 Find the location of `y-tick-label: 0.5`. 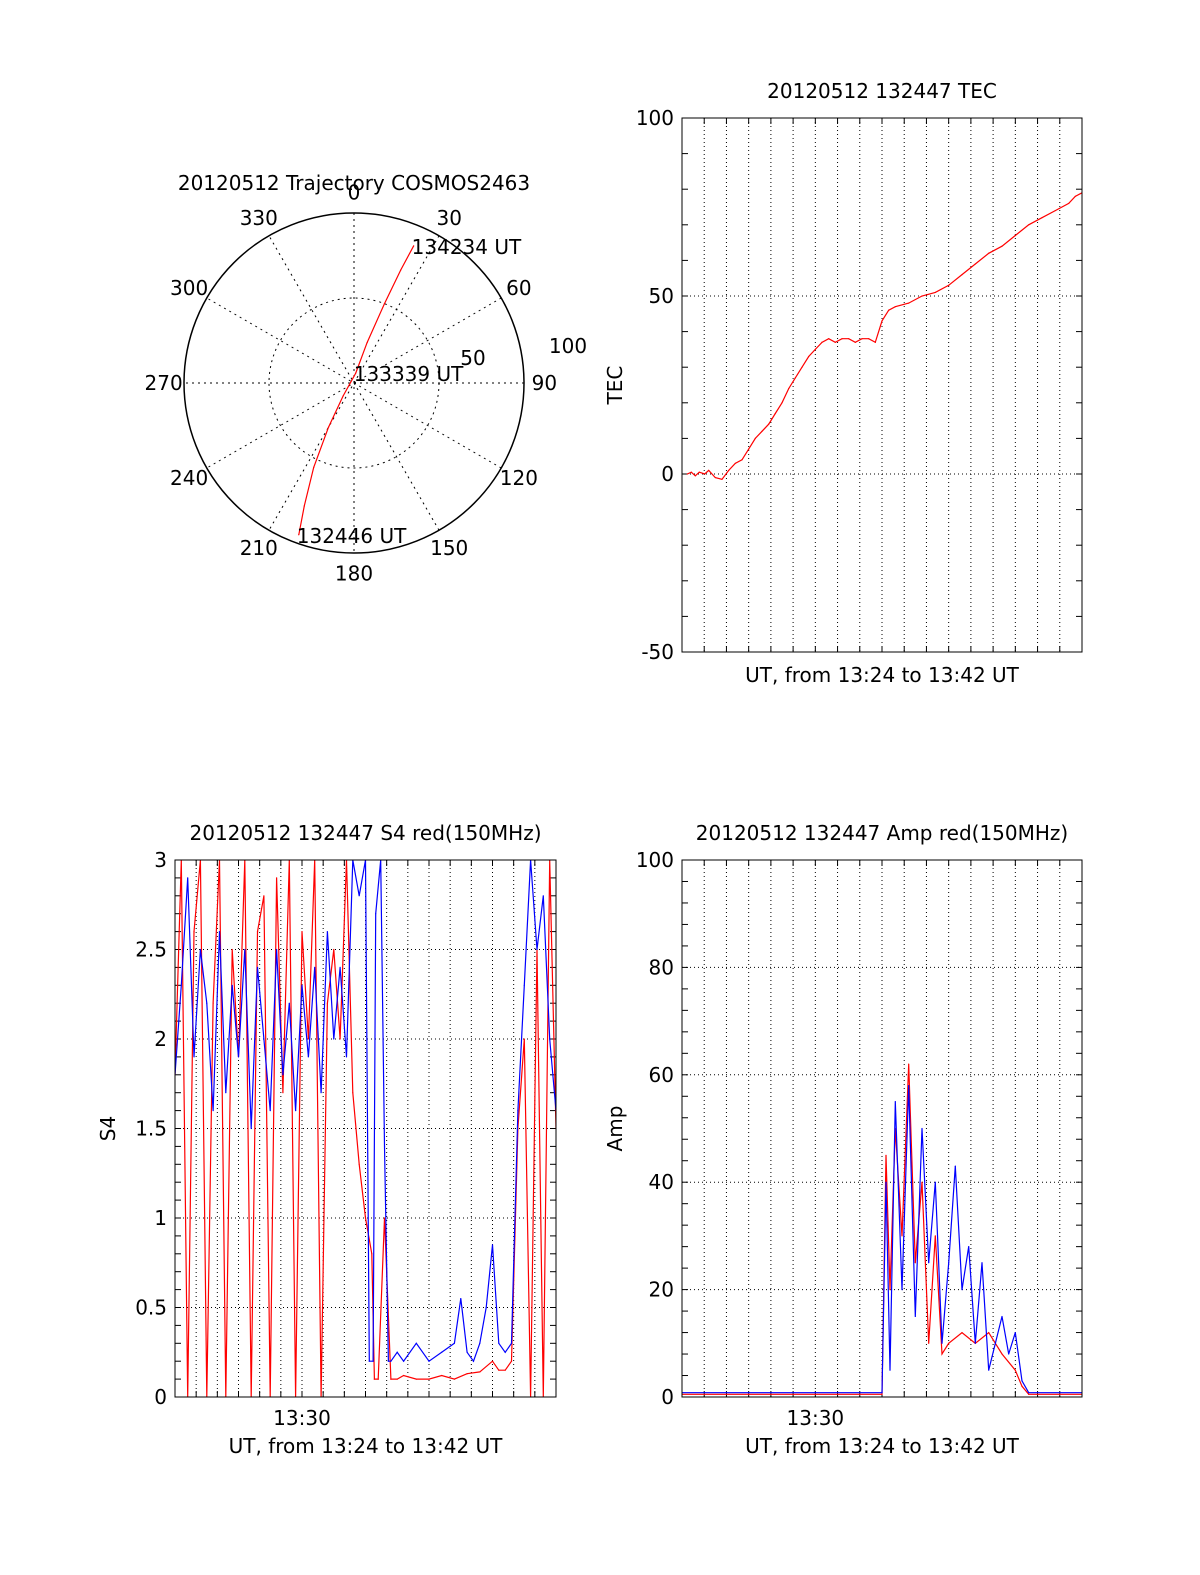

y-tick-label: 0.5 is located at coordinates (151, 1308).